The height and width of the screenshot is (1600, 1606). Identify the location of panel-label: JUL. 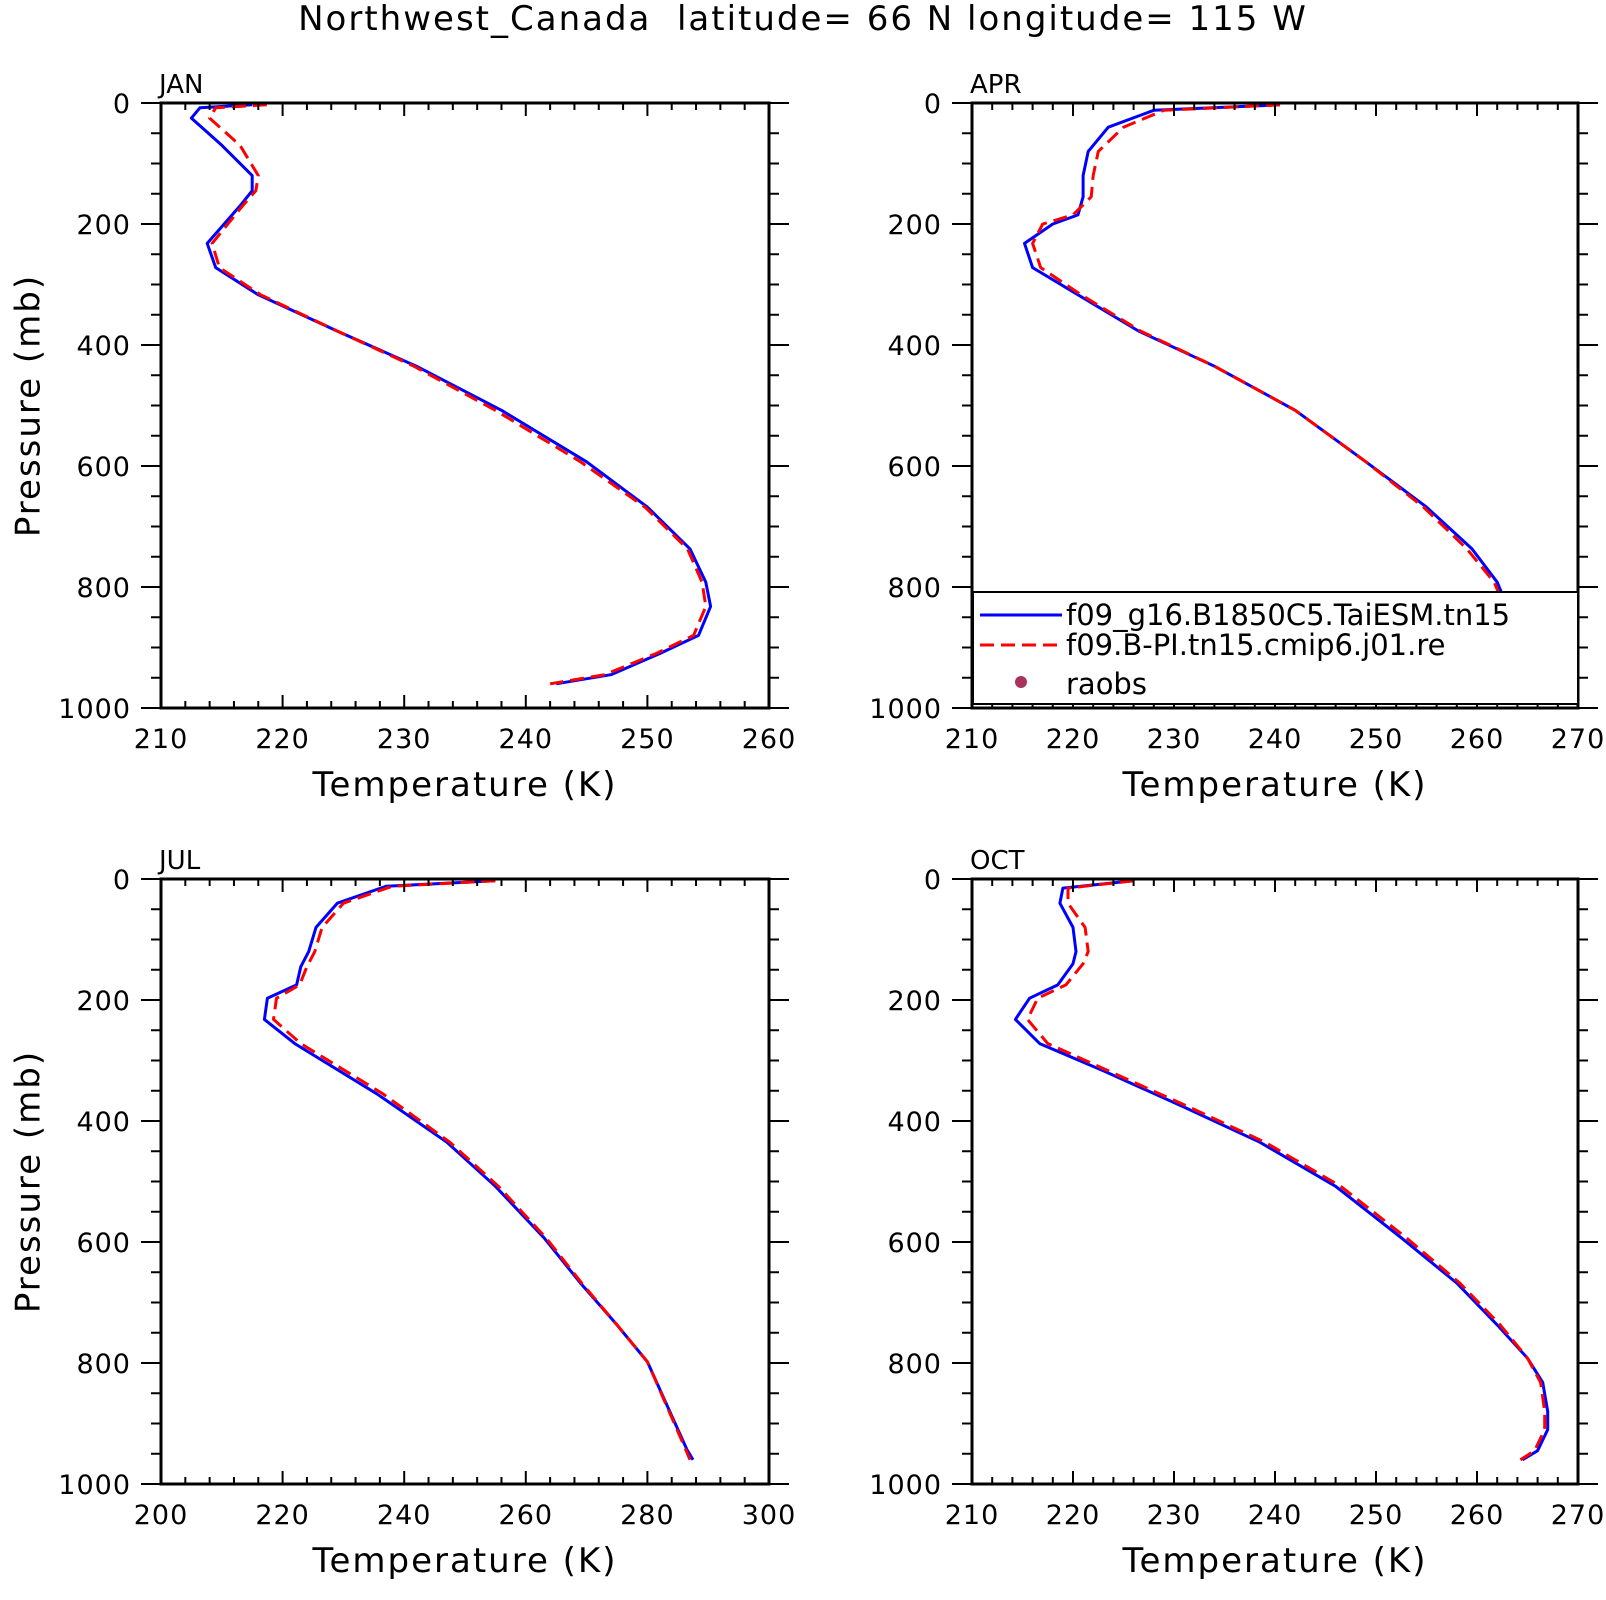
(179, 861).